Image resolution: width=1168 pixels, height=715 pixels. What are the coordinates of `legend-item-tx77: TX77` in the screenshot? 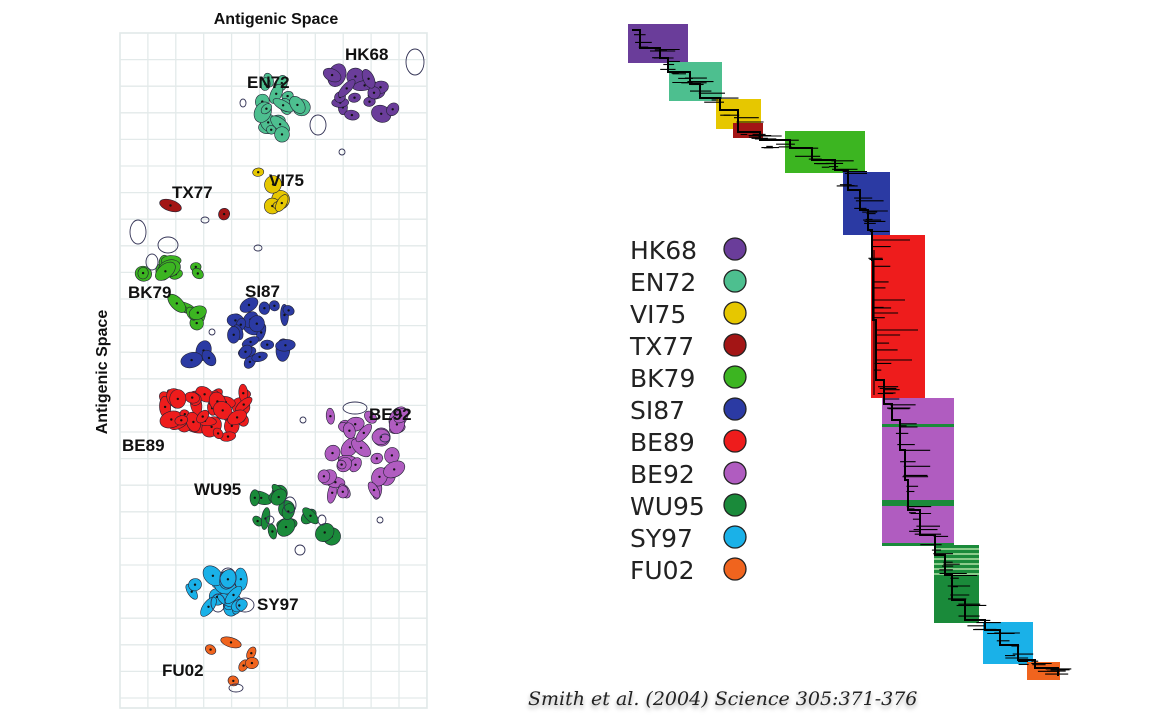 It's located at (688, 346).